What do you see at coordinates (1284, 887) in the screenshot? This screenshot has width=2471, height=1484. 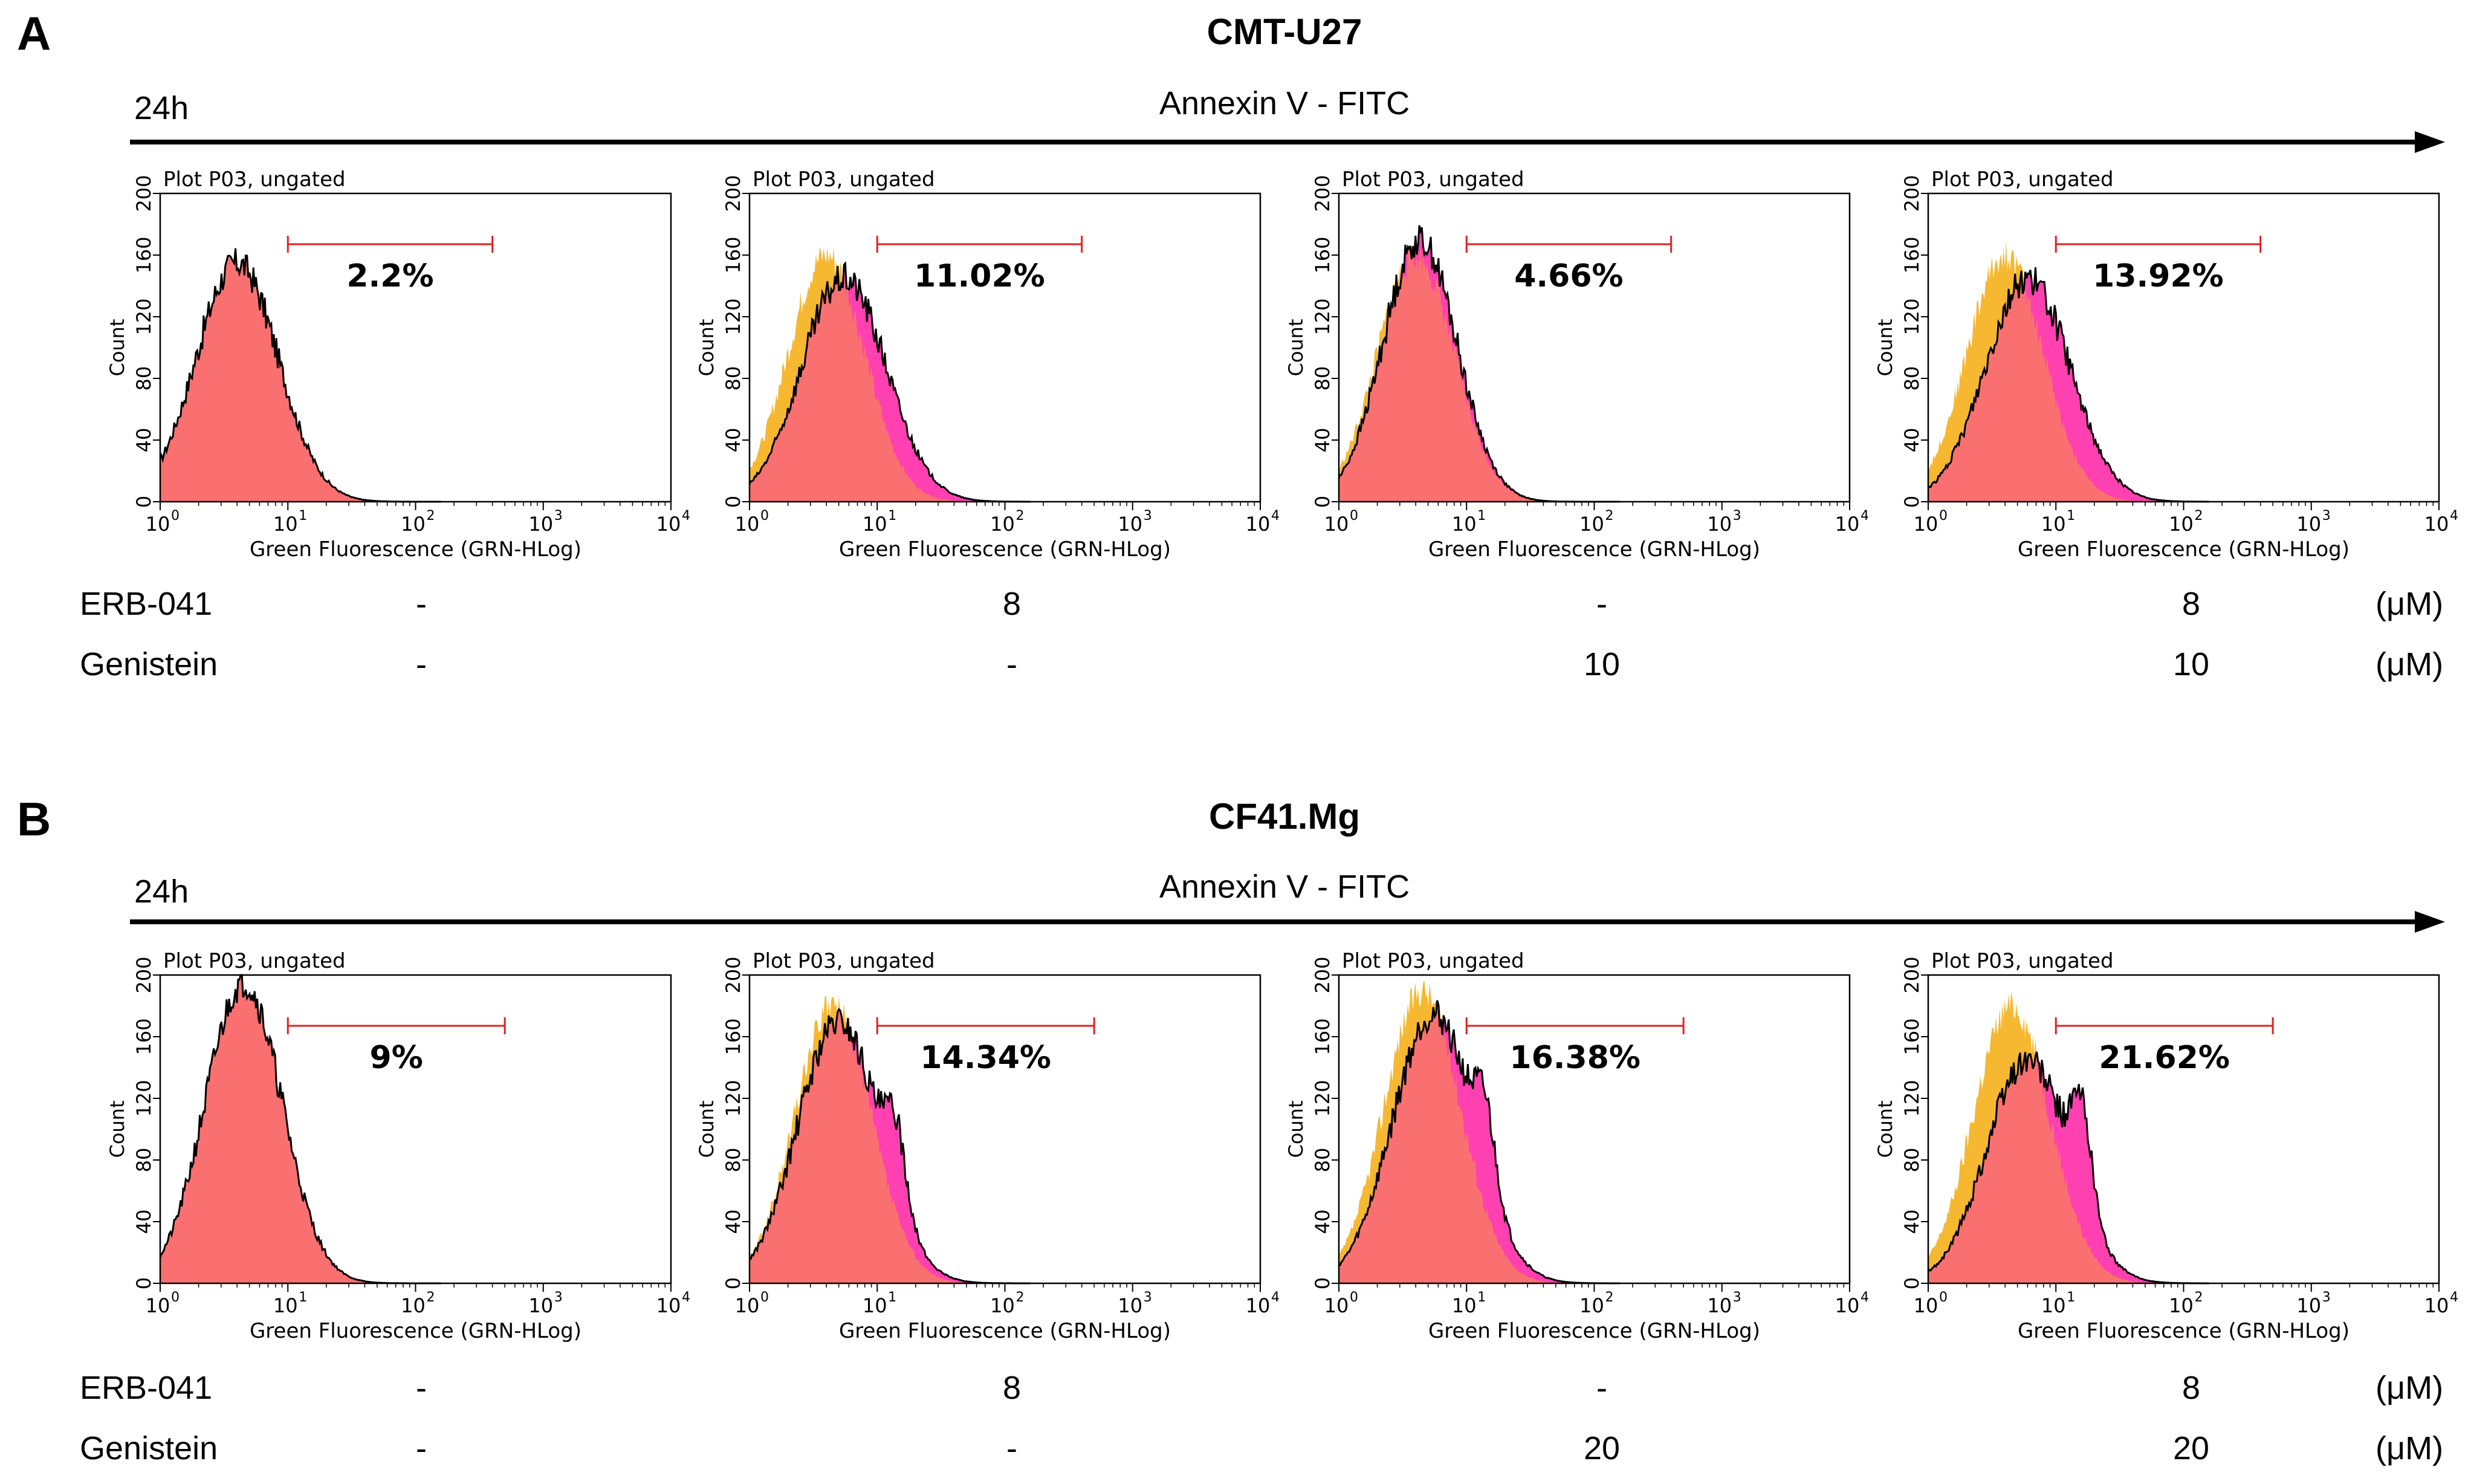 I see `panel-b-stain-label: Annexin V - FITC` at bounding box center [1284, 887].